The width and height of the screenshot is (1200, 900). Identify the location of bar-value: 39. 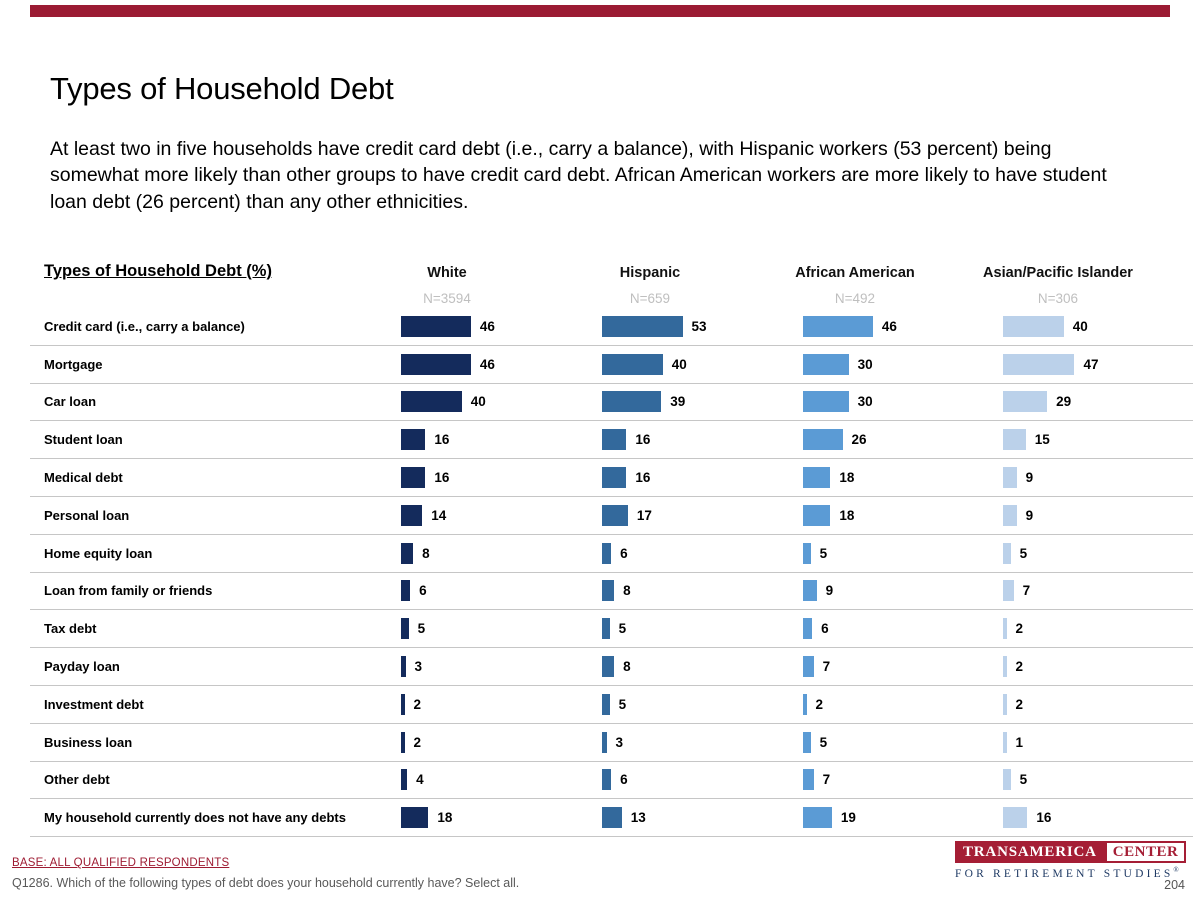
(678, 402).